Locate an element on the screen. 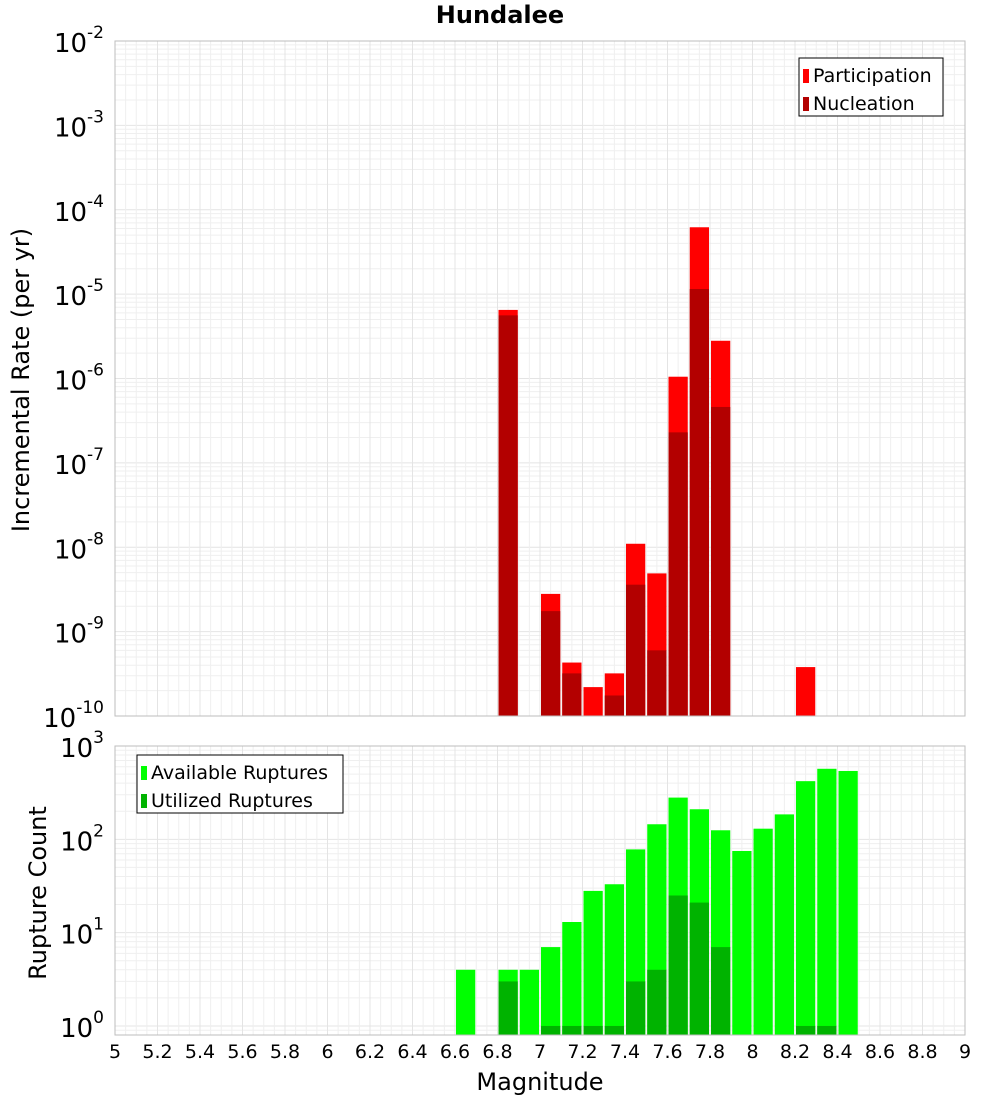 This screenshot has height=1100, width=1000. x-tick-label: 9 is located at coordinates (965, 1052).